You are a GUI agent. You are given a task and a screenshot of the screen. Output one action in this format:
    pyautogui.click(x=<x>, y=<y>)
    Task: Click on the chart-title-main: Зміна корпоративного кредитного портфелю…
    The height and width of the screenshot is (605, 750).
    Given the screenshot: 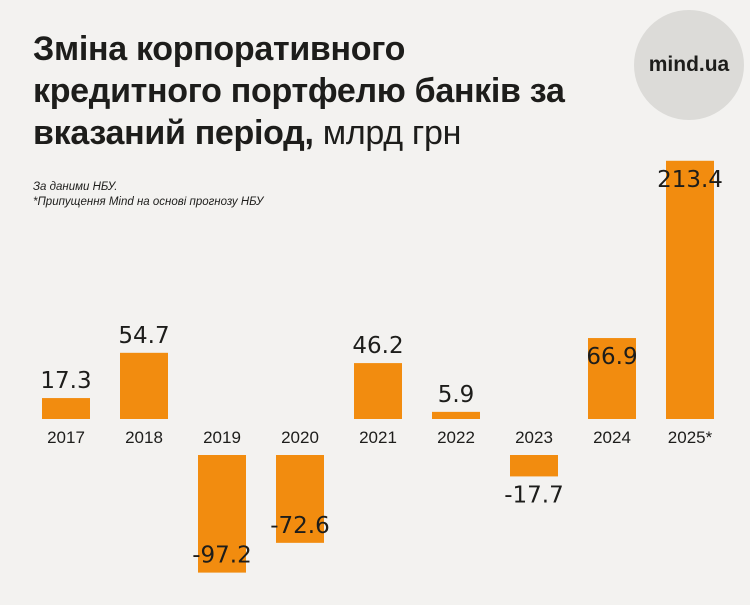 What is the action you would take?
    pyautogui.click(x=299, y=91)
    